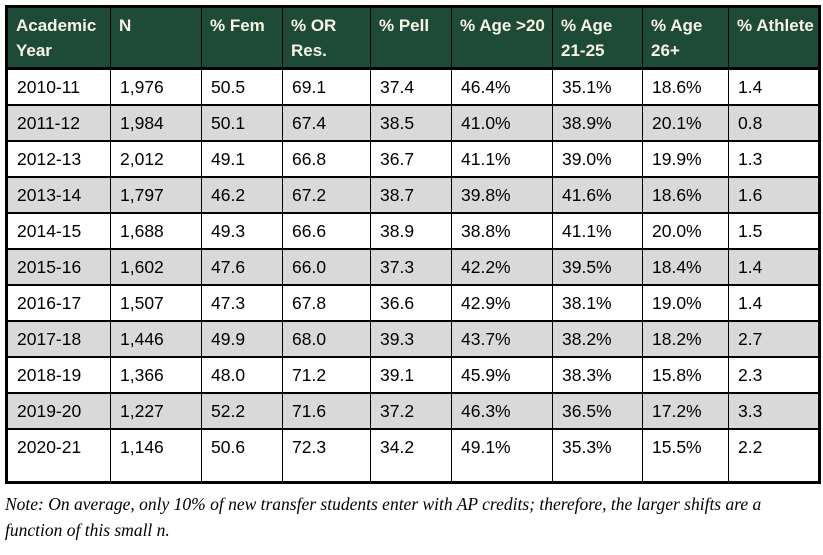 This screenshot has height=555, width=823. Describe the element at coordinates (156, 195) in the screenshot. I see `table-cell: 1,797` at that location.